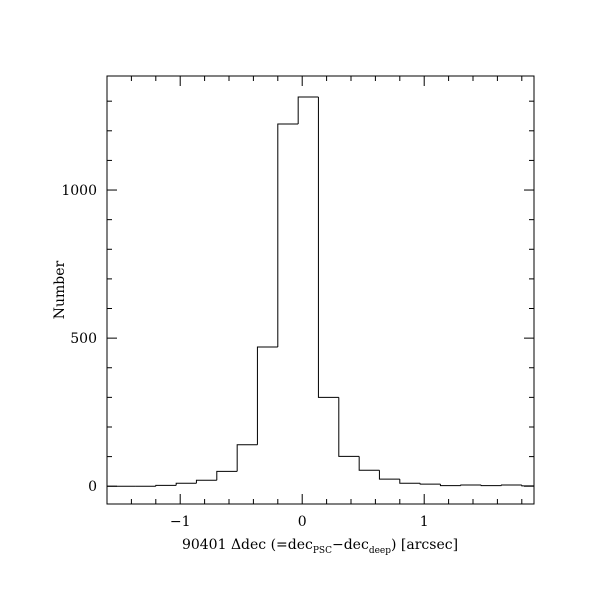 Image resolution: width=611 pixels, height=611 pixels. What do you see at coordinates (79, 191) in the screenshot?
I see `y-tick-label: 1000` at bounding box center [79, 191].